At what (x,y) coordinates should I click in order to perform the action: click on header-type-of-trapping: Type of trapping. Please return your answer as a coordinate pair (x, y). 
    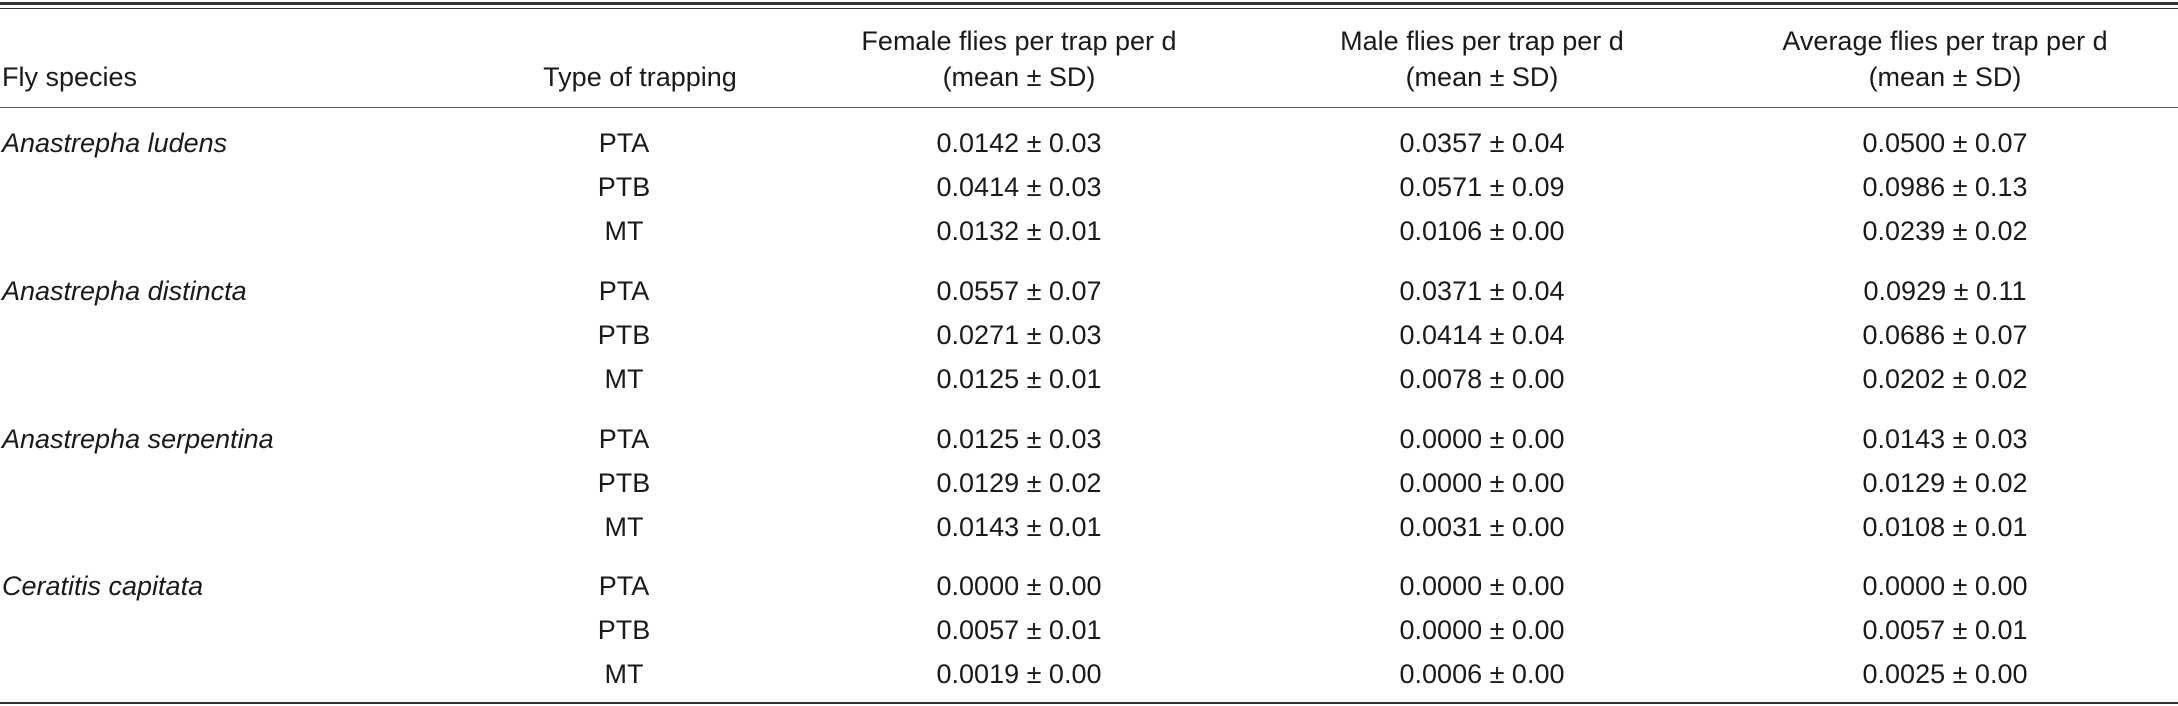
    Looking at the image, I should click on (640, 77).